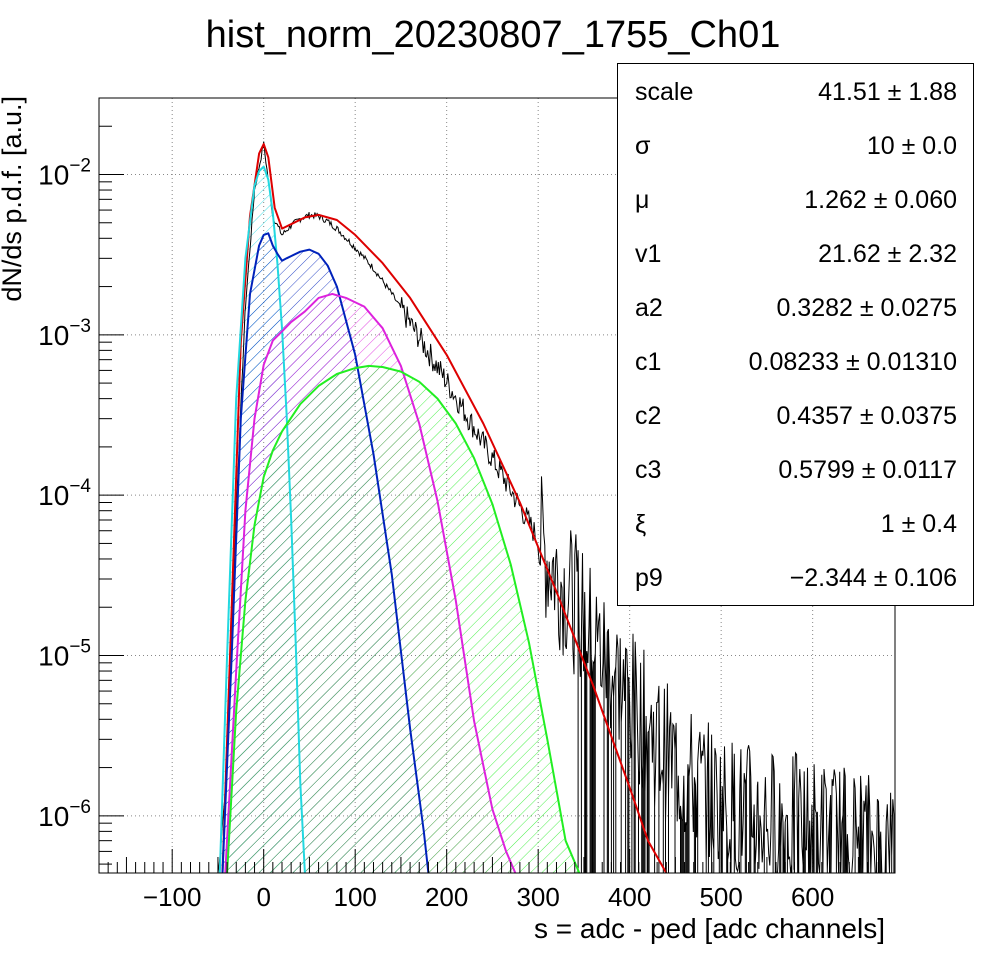  What do you see at coordinates (493, 35) in the screenshot?
I see `chart-title: hist_norm_20230807_1755_Ch01` at bounding box center [493, 35].